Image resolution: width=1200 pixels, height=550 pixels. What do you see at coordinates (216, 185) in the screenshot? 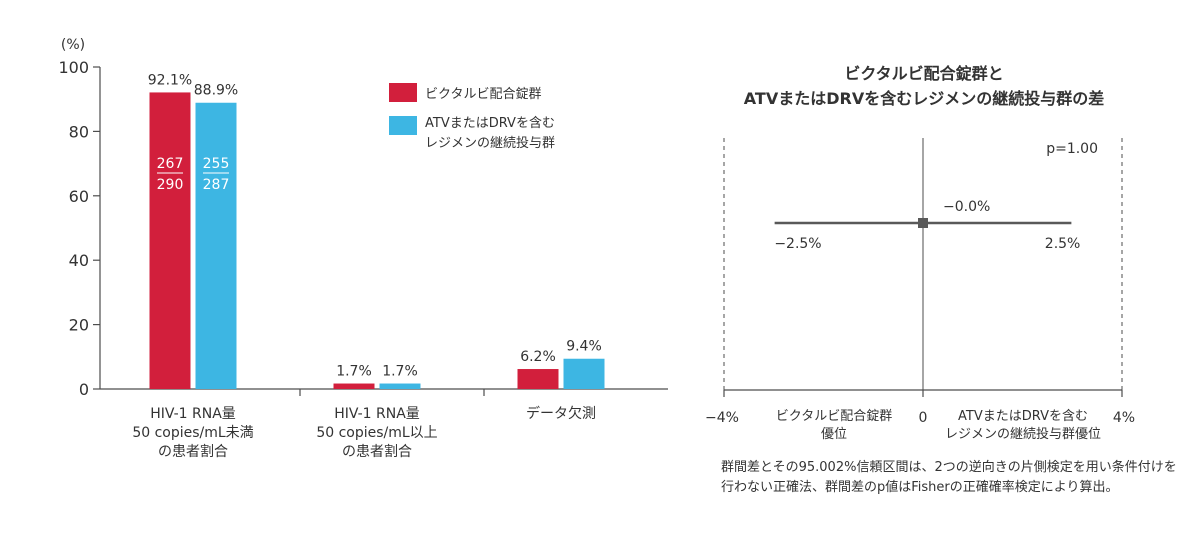
I see `fraction-denominator: 287` at bounding box center [216, 185].